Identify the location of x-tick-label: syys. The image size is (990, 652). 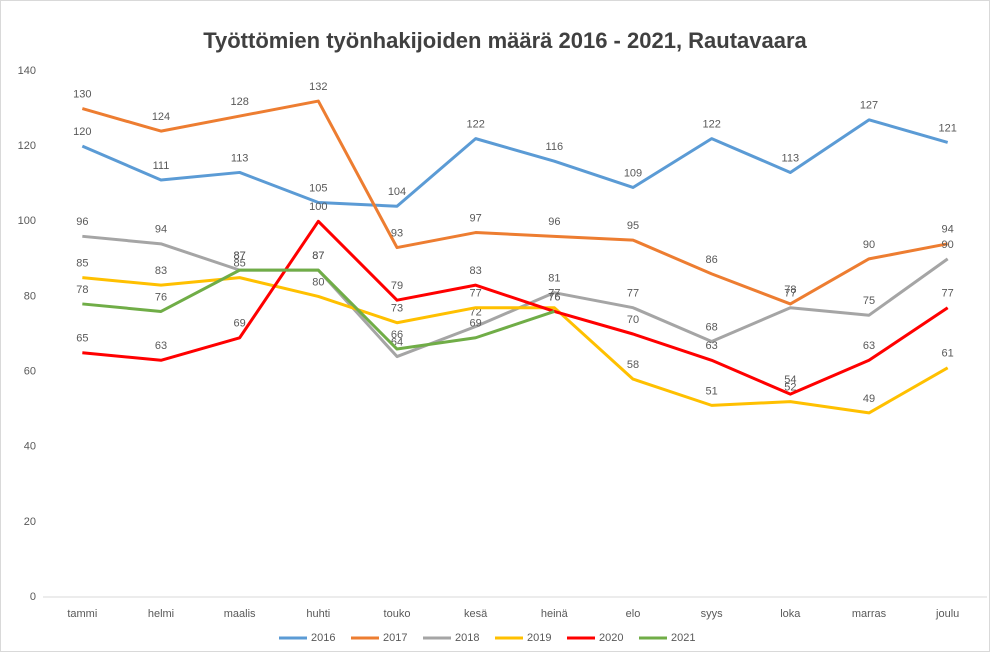
(712, 614).